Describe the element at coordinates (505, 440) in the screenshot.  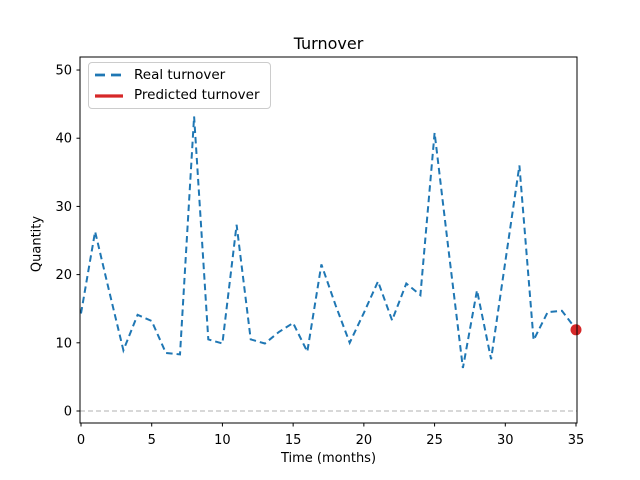
I see `x-tick-label: 30` at that location.